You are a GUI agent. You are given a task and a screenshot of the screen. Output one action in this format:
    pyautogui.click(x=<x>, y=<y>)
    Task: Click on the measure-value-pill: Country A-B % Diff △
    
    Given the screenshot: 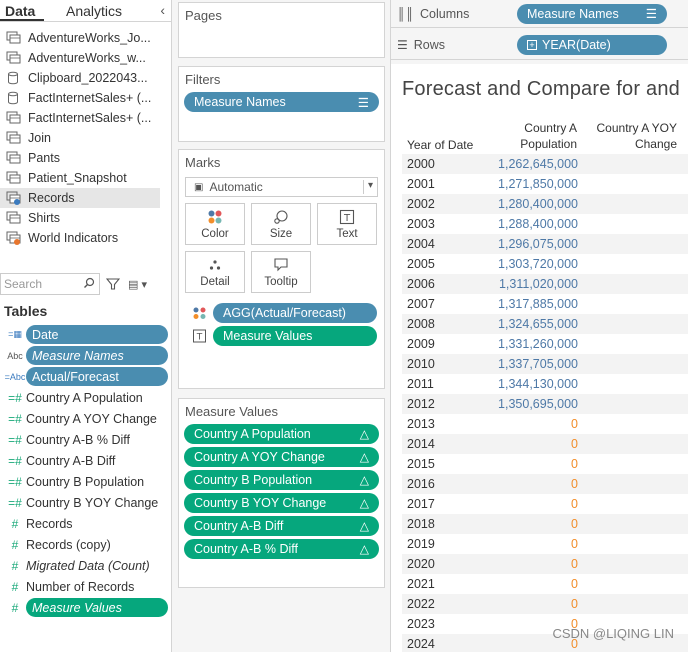 What is the action you would take?
    pyautogui.click(x=281, y=549)
    